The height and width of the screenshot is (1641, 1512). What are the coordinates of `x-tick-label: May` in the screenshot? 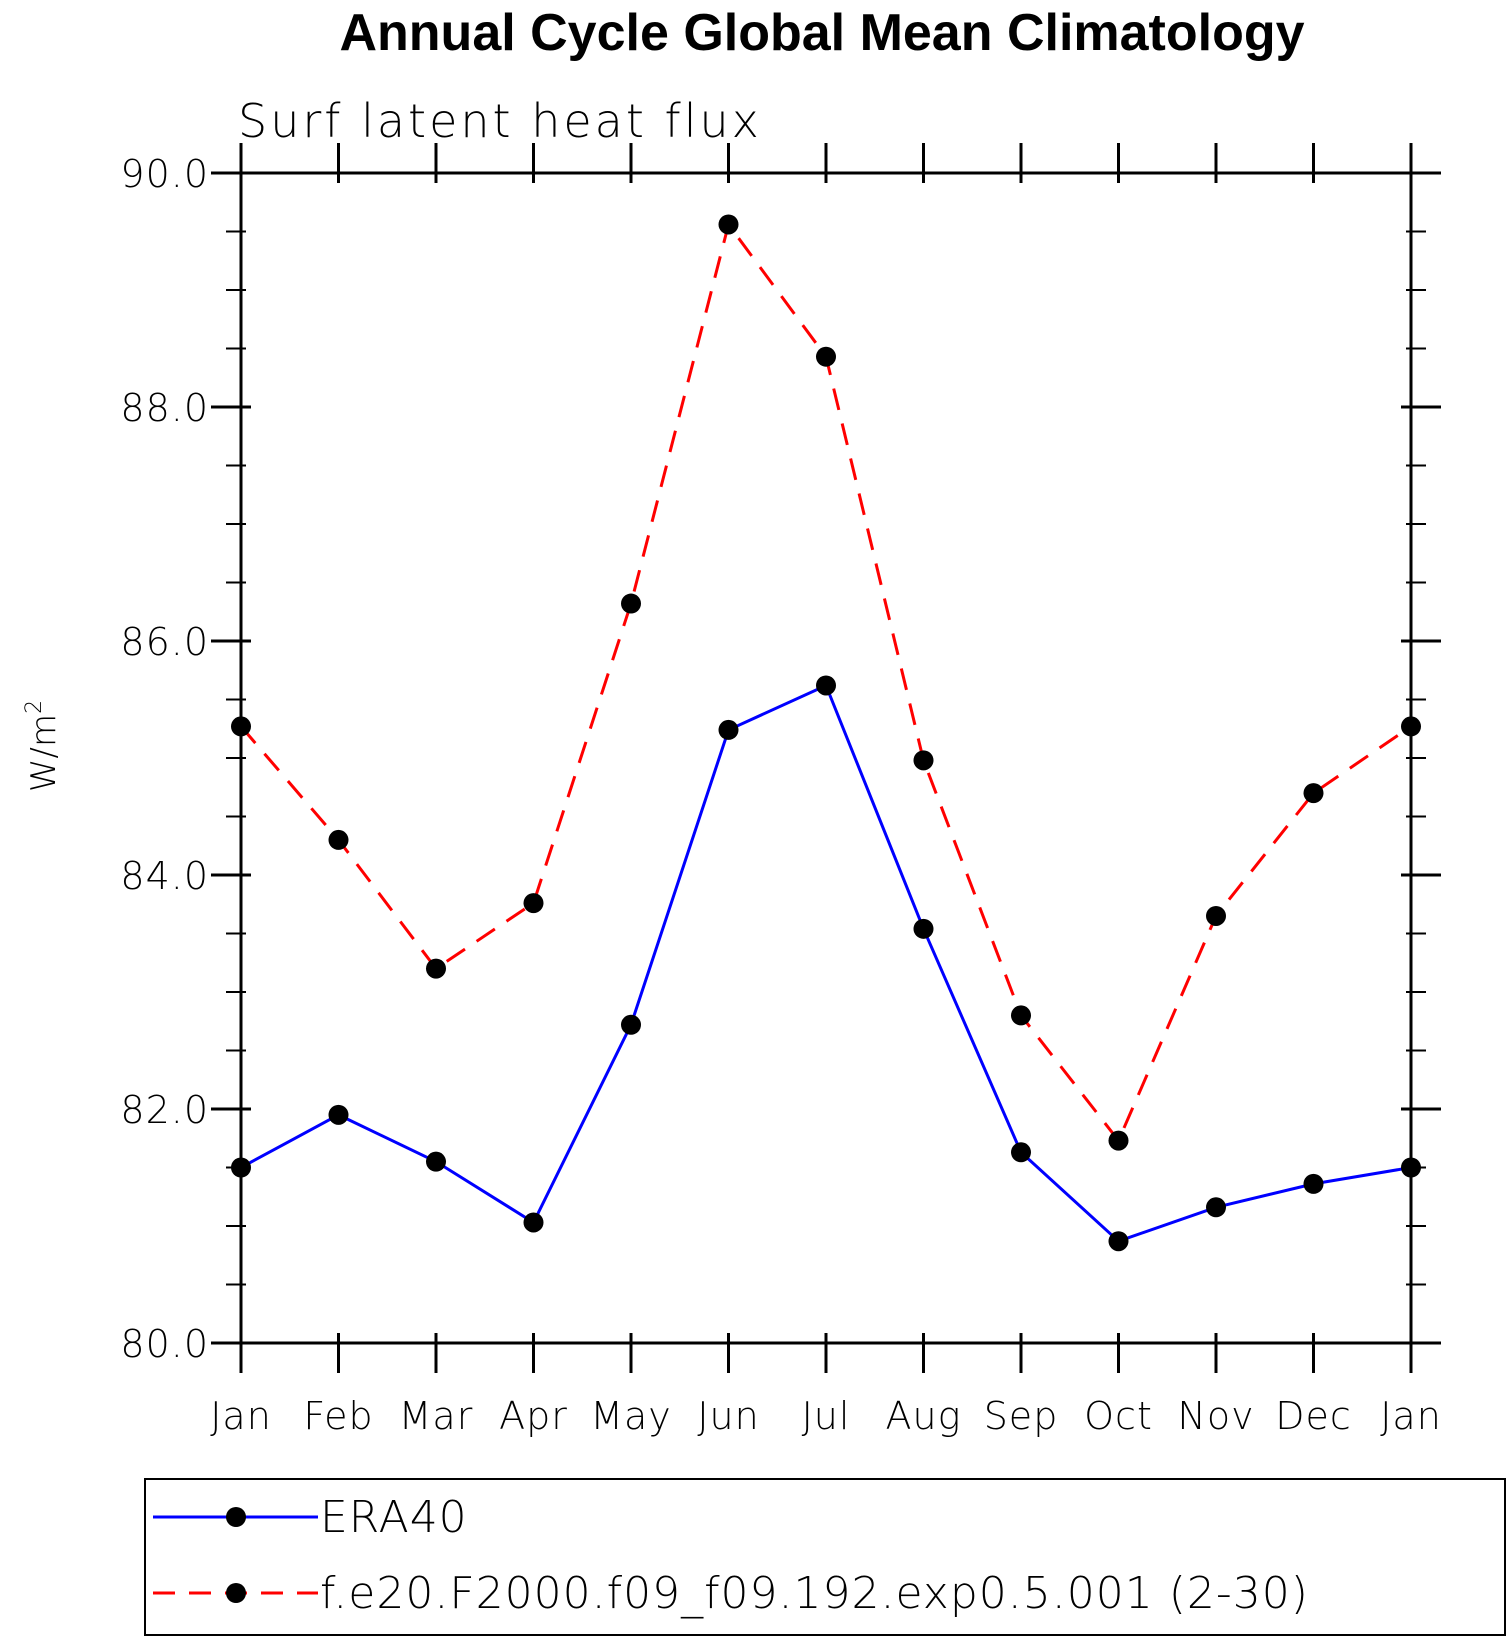 It's located at (631, 1416).